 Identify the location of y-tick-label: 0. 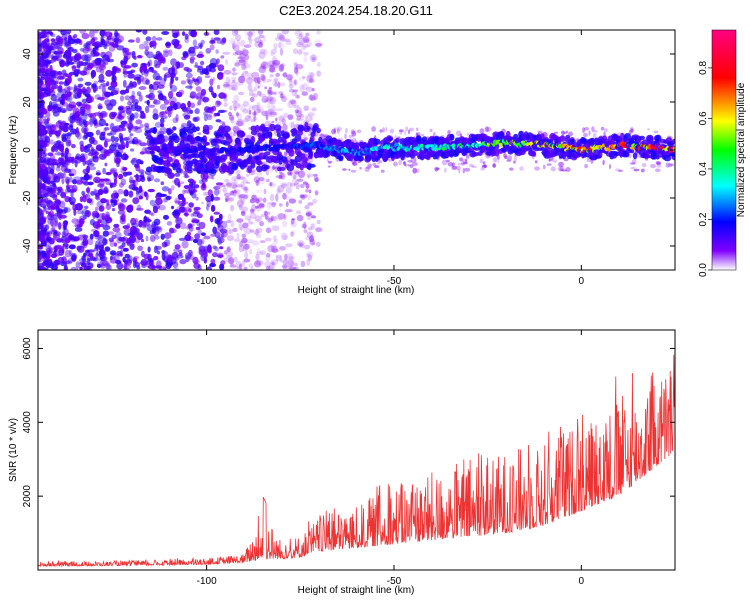
(27, 150).